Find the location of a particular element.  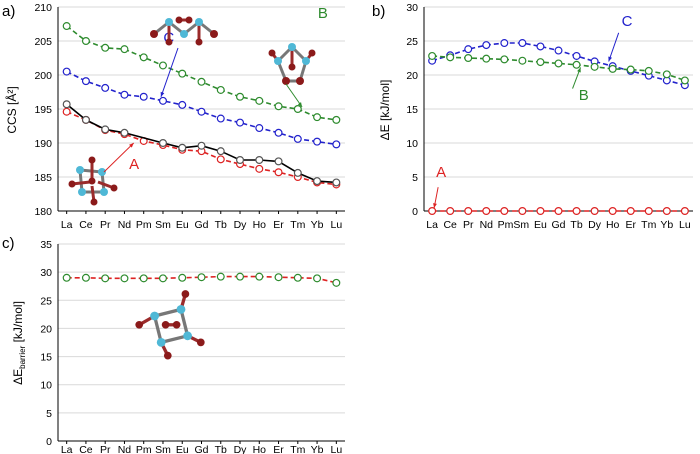

y-tick-label: 30 is located at coordinates (46, 273).